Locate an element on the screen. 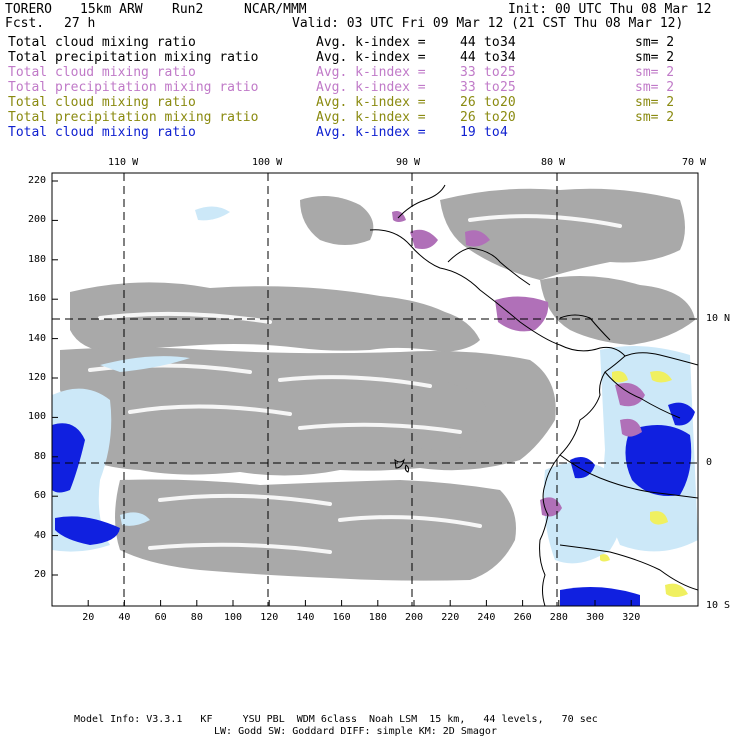 Image resolution: width=740 pixels, height=740 pixels. y-tick-label: 140 is located at coordinates (37, 338).